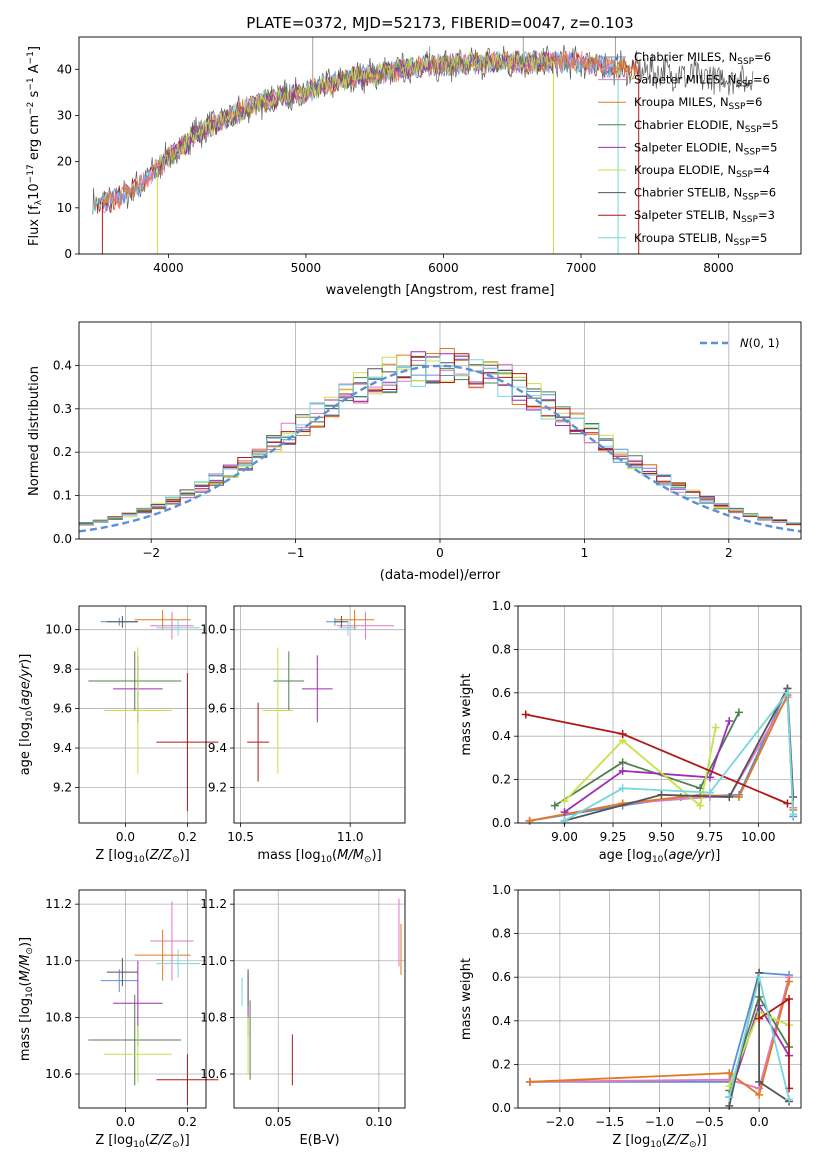 This screenshot has width=819, height=1170. Describe the element at coordinates (501, 693) in the screenshot. I see `y-tick-label: 0.6` at that location.